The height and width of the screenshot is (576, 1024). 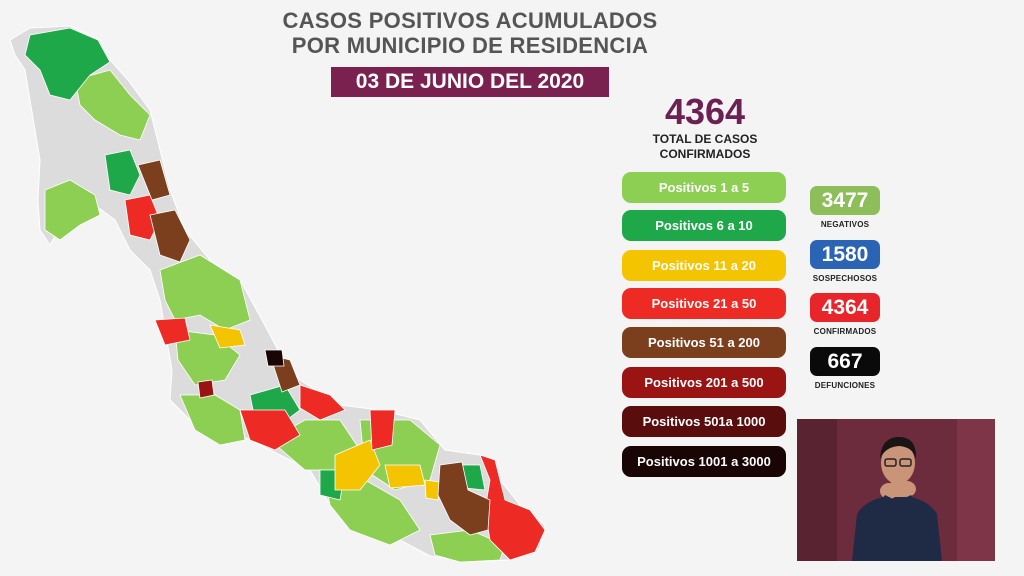 I want to click on total-cases-number: 4364, so click(x=705, y=111).